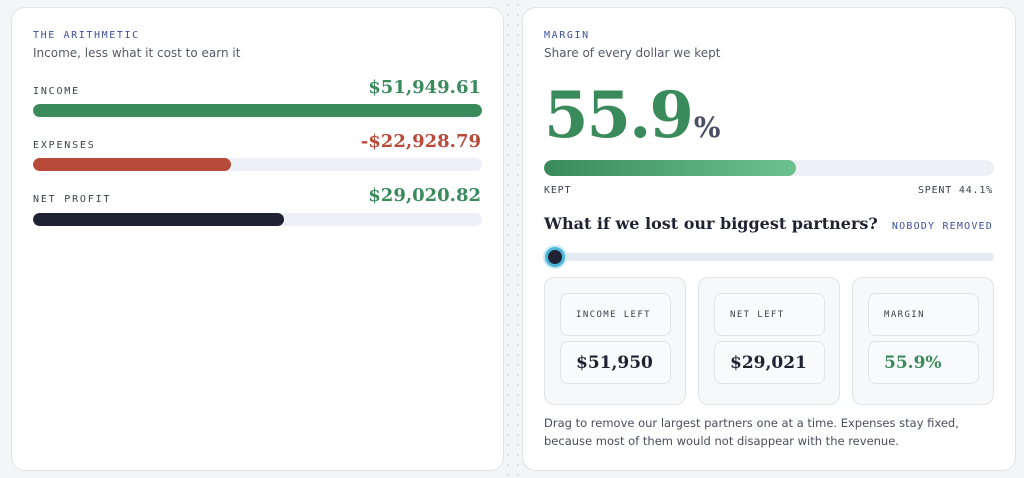  What do you see at coordinates (158, 219) in the screenshot?
I see `net-profit-bar-fill` at bounding box center [158, 219].